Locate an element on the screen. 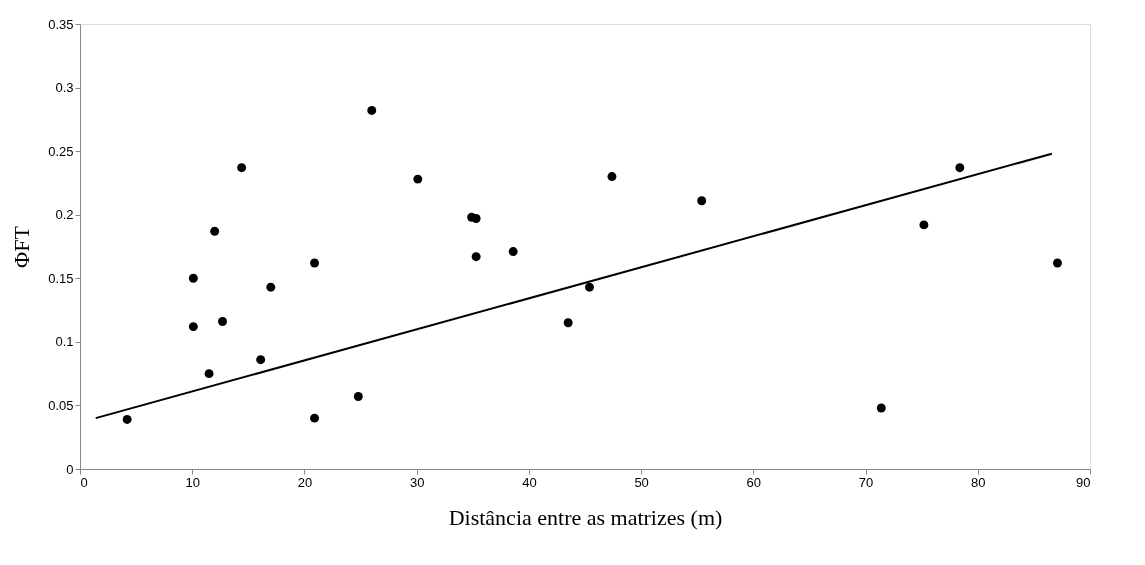 The height and width of the screenshot is (565, 1145). y-axis-title: ΦFT is located at coordinates (22, 246).